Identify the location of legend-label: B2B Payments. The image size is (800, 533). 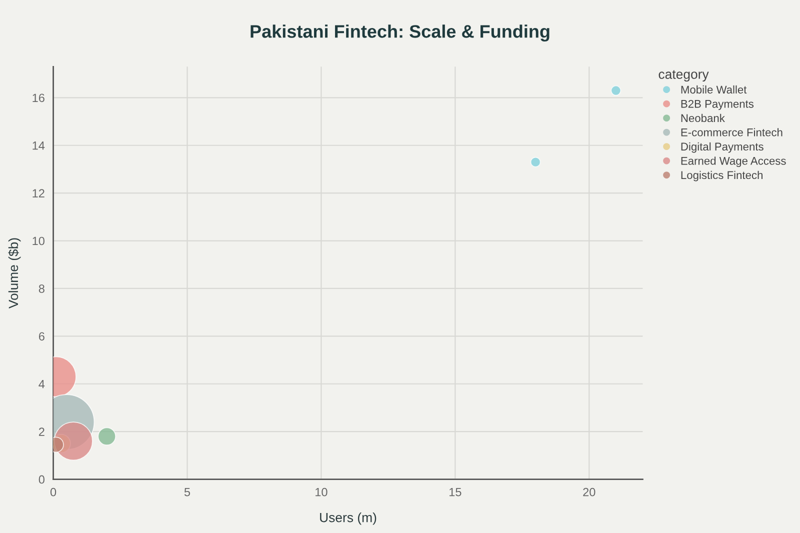
(717, 105).